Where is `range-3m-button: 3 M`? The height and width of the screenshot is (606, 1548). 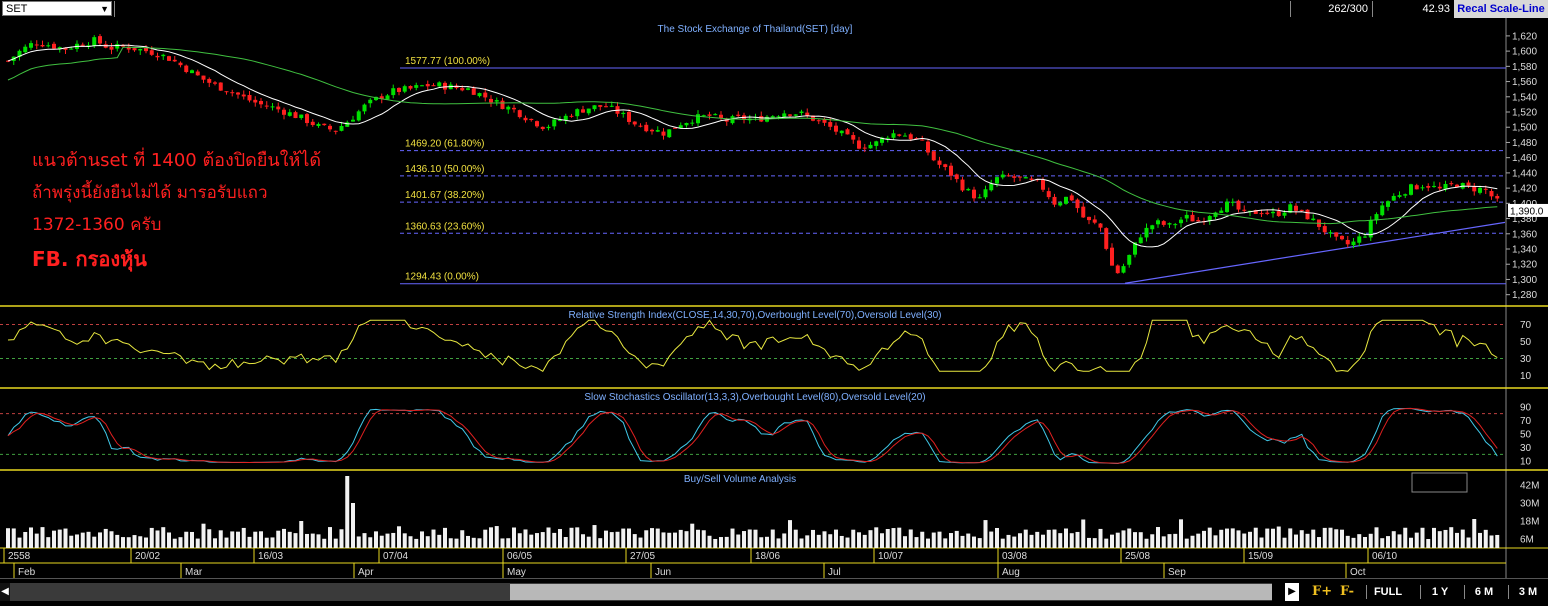 range-3m-button: 3 M is located at coordinates (1528, 592).